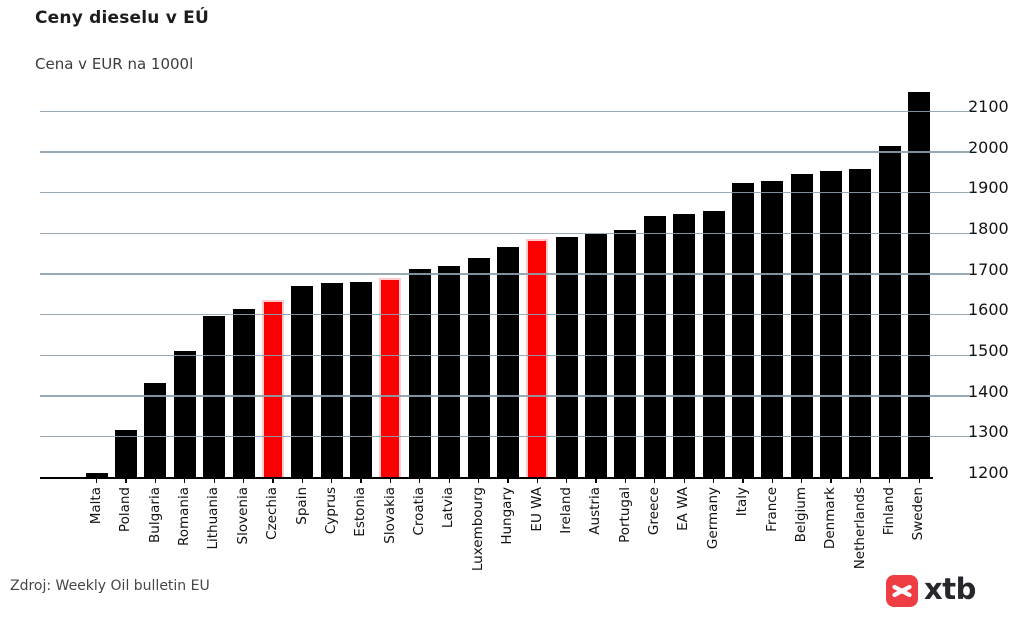 The width and height of the screenshot is (1012, 618). What do you see at coordinates (683, 509) in the screenshot?
I see `x-label-ea-wa: EA WA` at bounding box center [683, 509].